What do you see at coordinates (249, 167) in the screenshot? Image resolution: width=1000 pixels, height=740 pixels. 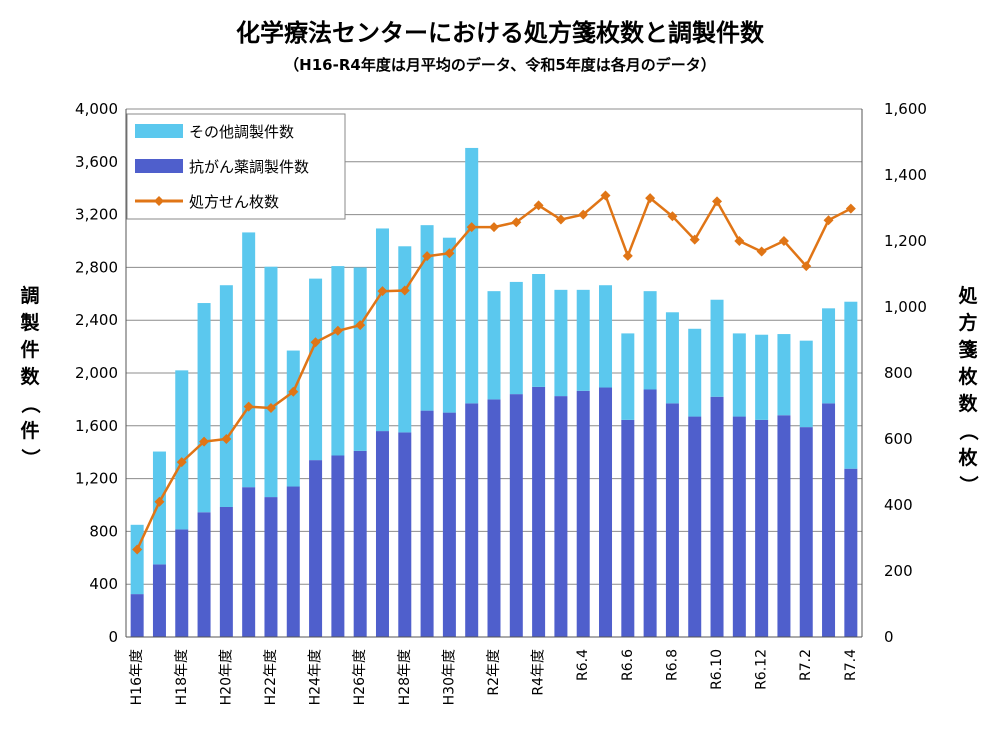 I see `legend-label-anticancer: 抗がん薬調製件数` at bounding box center [249, 167].